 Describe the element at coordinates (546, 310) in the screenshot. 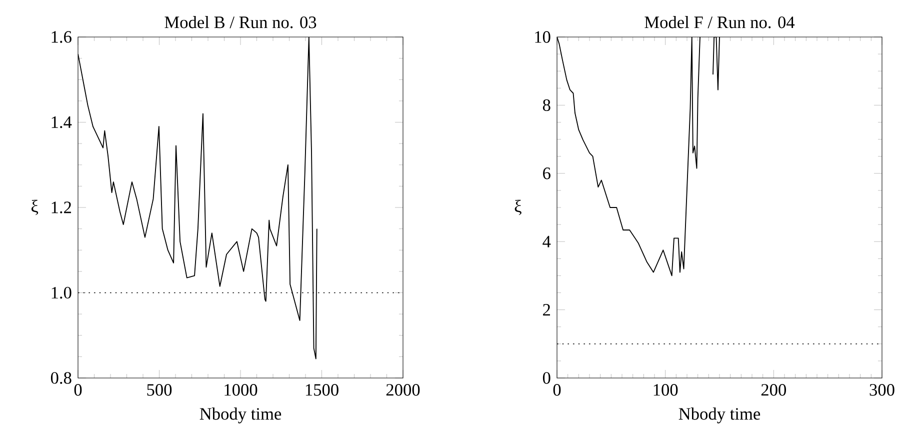

I see `y-tick-label: 2` at that location.